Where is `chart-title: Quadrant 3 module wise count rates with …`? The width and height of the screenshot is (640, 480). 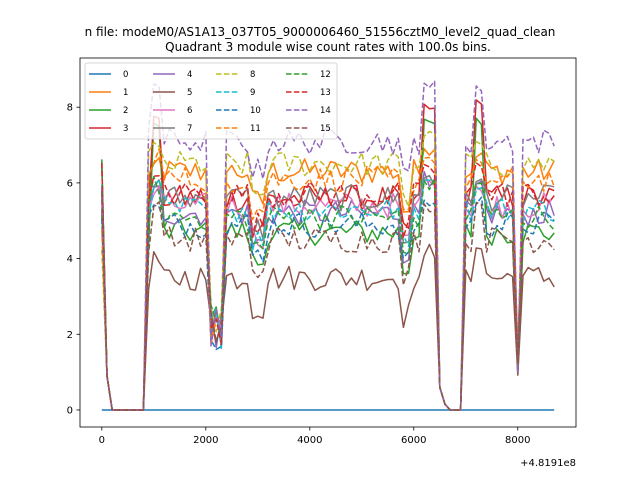
chart-title: Quadrant 3 module wise count rates with … is located at coordinates (328, 47).